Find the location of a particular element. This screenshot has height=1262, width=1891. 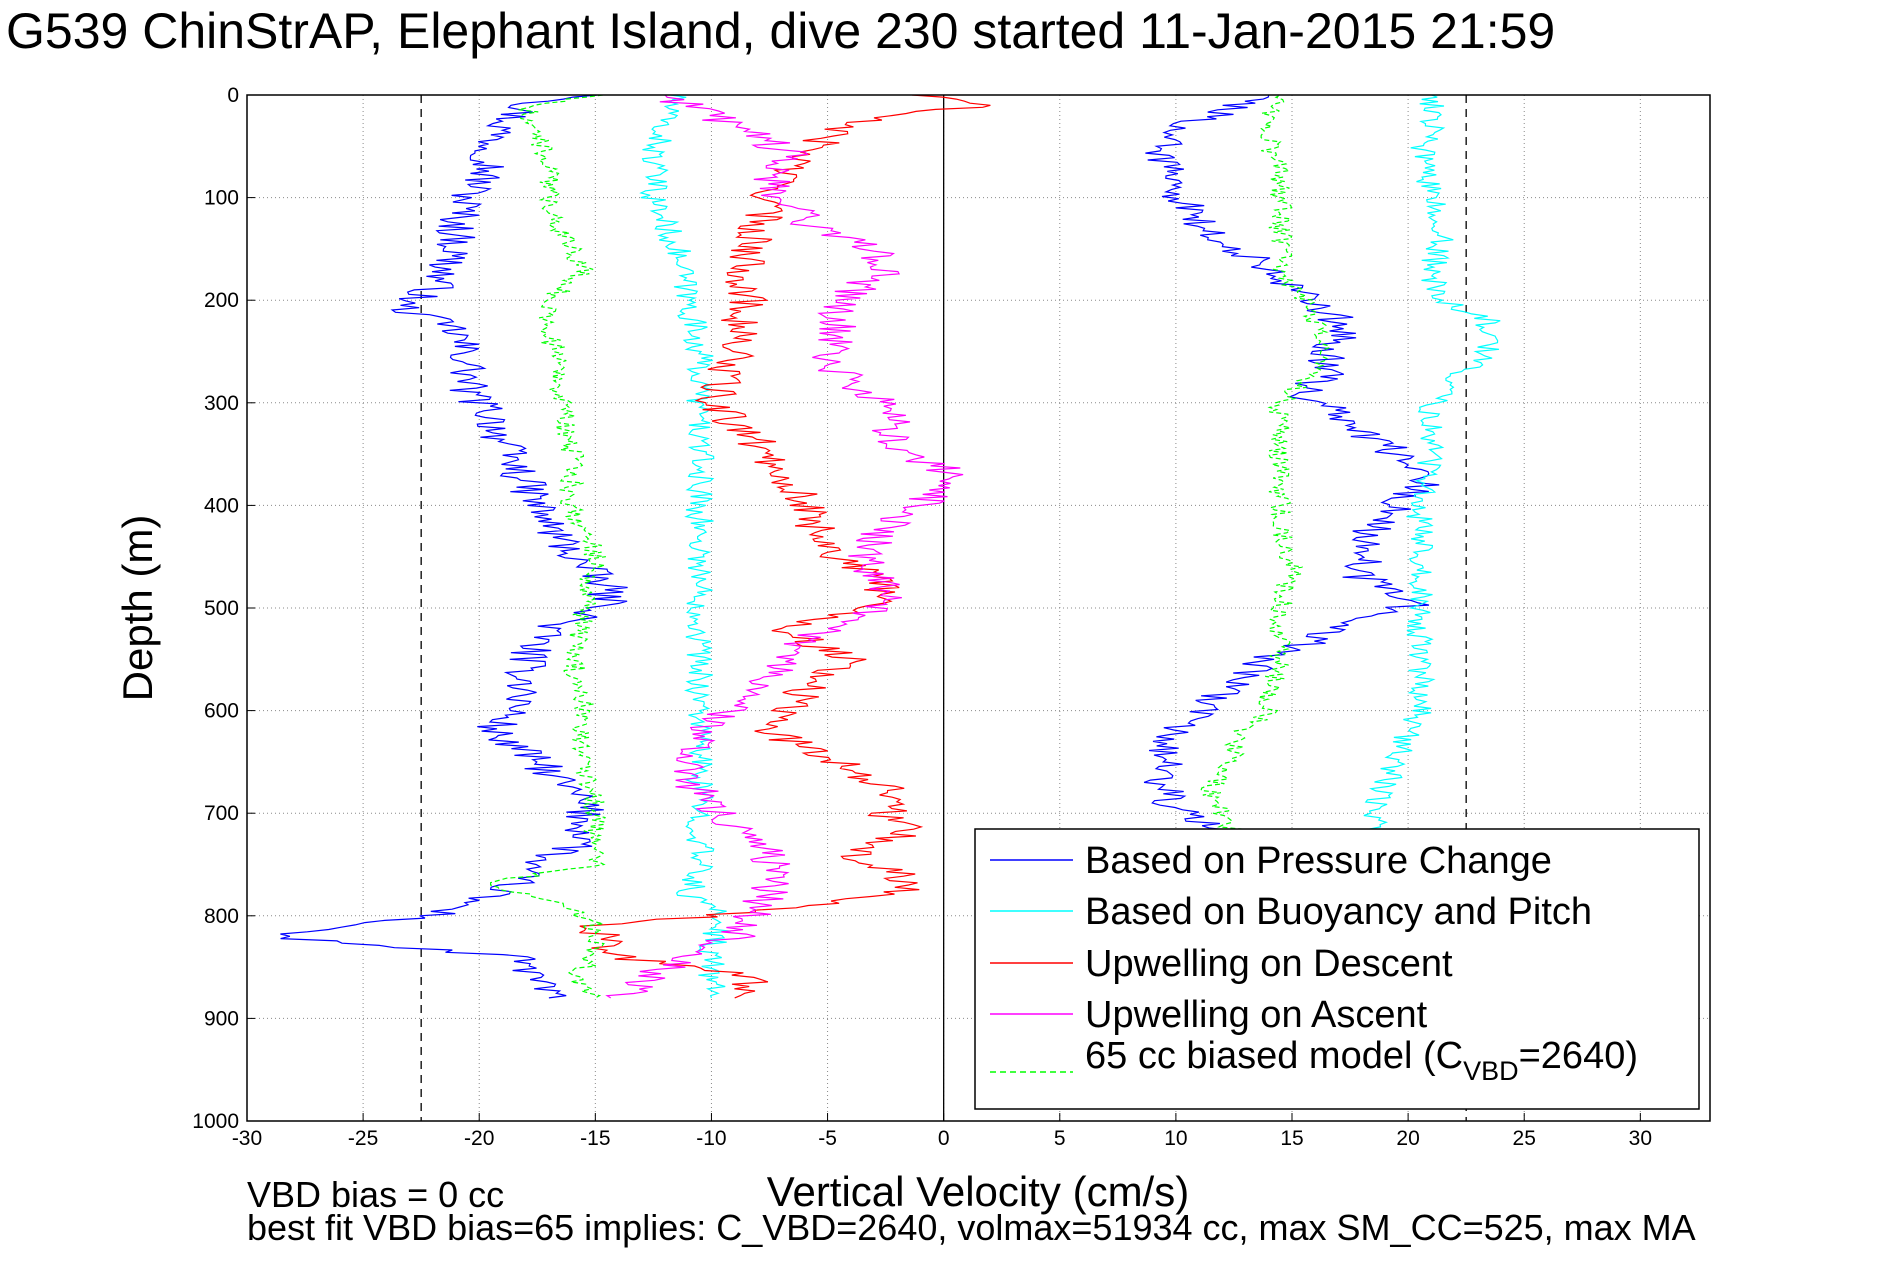

legend-label-biased-model-end: =2640) is located at coordinates (1578, 1056).